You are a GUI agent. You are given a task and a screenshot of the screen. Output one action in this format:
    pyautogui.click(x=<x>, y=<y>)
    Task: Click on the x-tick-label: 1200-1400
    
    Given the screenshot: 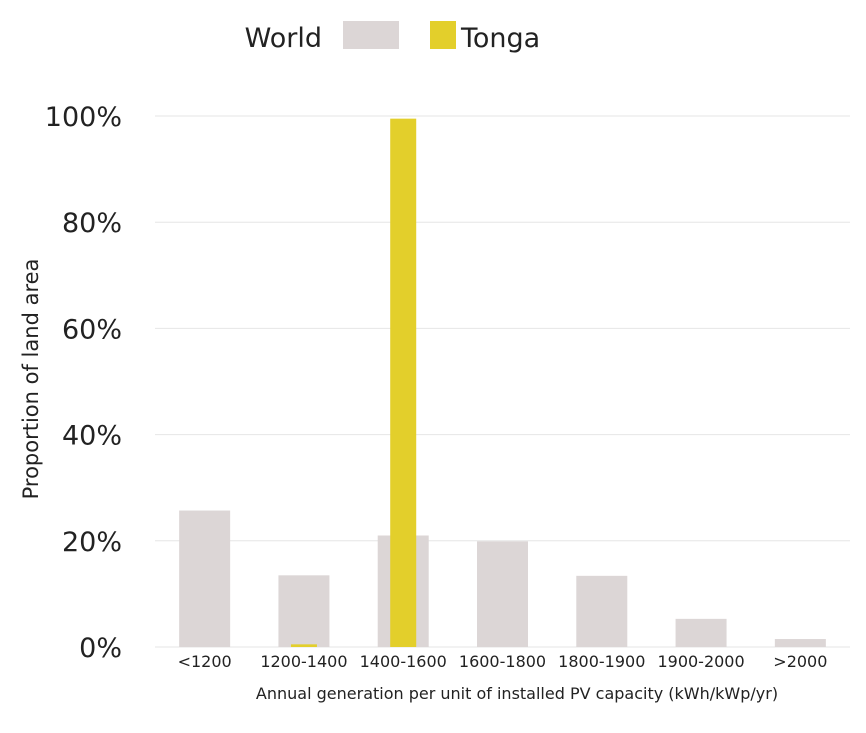 What is the action you would take?
    pyautogui.click(x=303, y=661)
    